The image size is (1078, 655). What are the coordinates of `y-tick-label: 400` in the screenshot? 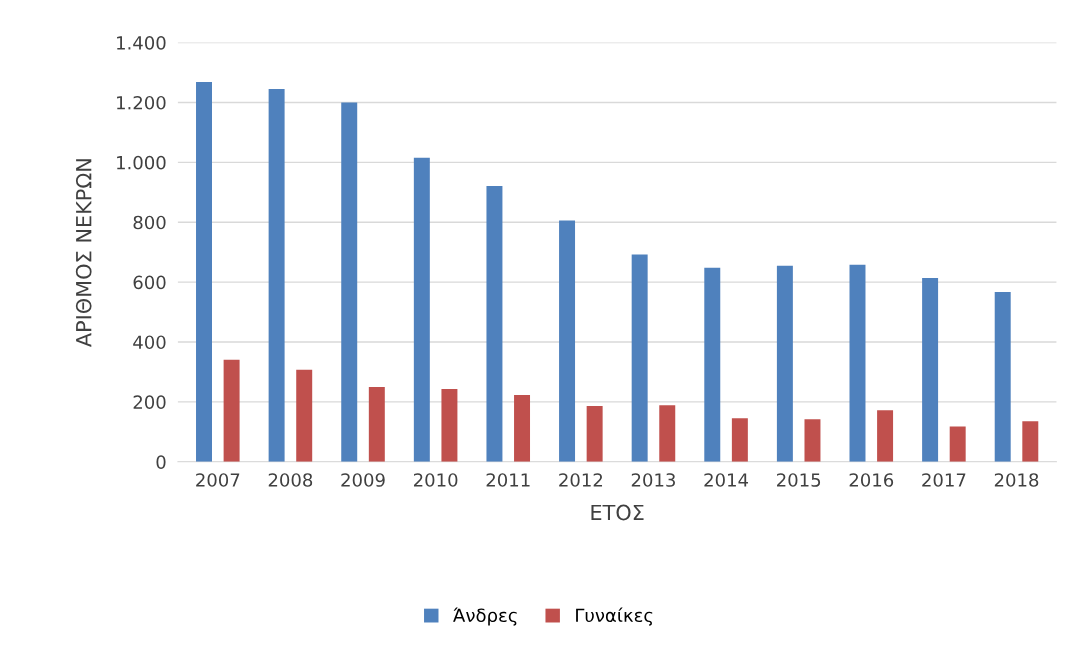 It's located at (149, 342).